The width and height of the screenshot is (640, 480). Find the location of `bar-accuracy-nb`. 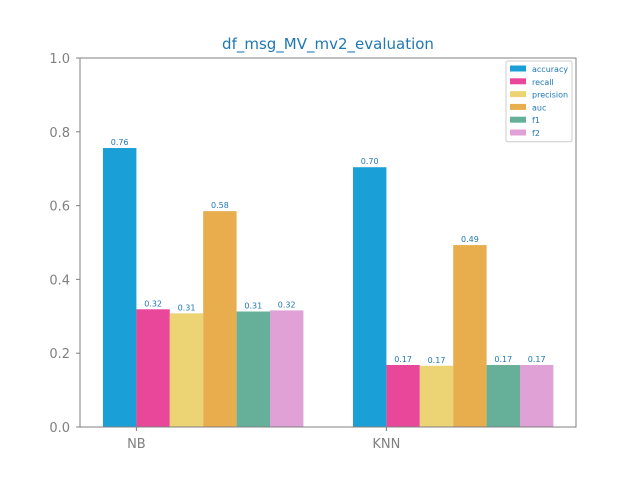

bar-accuracy-nb is located at coordinates (120, 288).